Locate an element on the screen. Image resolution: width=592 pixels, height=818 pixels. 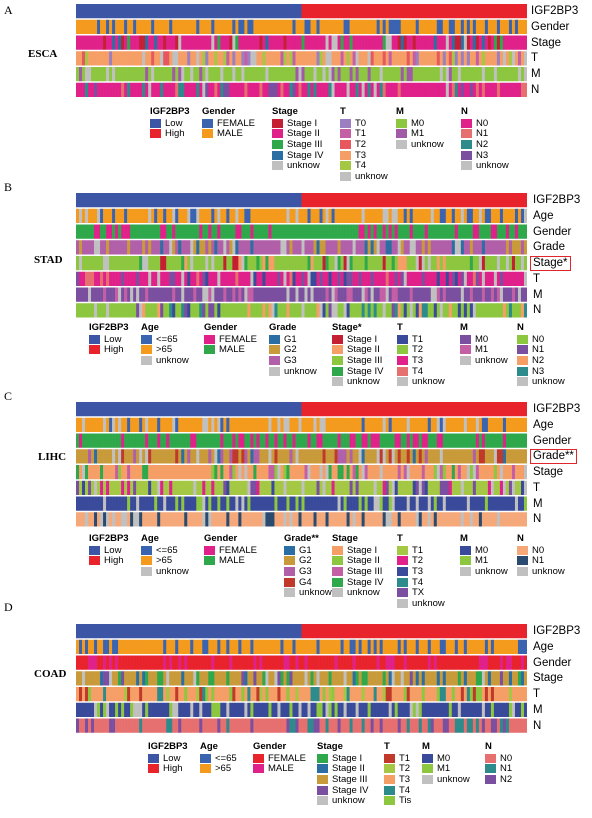
legend-item: M1 is located at coordinates (446, 768).